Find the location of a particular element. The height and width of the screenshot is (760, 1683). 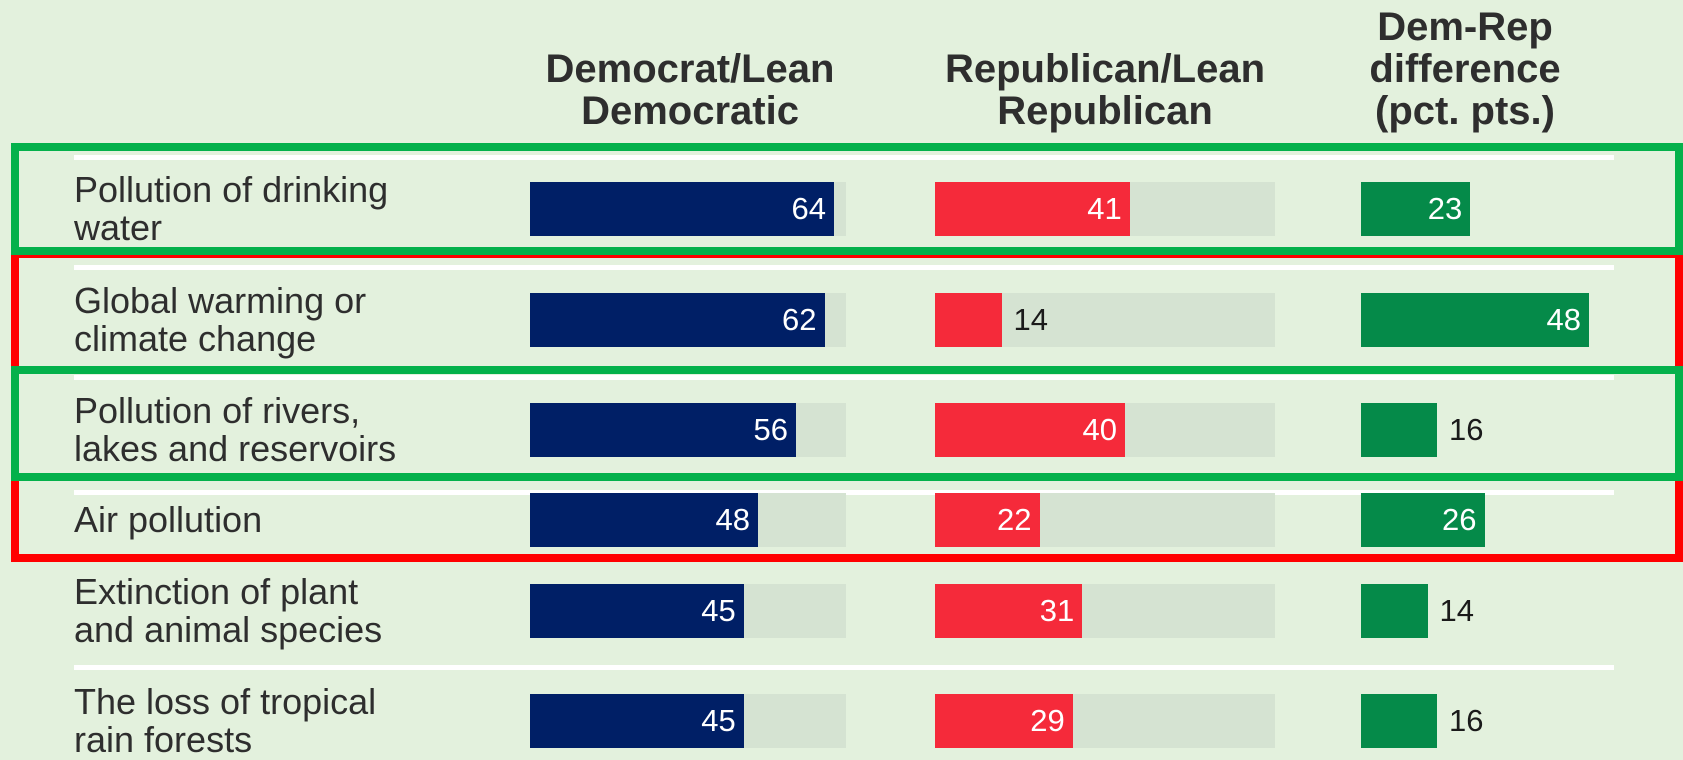

dem-value-label: 56 is located at coordinates (770, 429).